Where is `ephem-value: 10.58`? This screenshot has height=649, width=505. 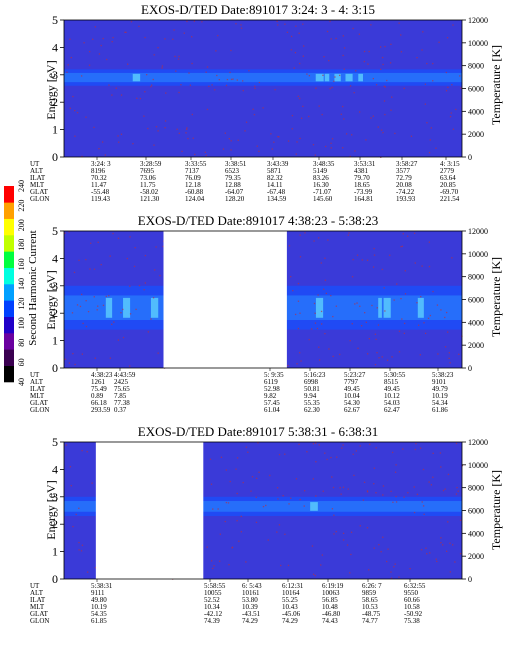
ephem-value: 10.58 is located at coordinates (412, 607).